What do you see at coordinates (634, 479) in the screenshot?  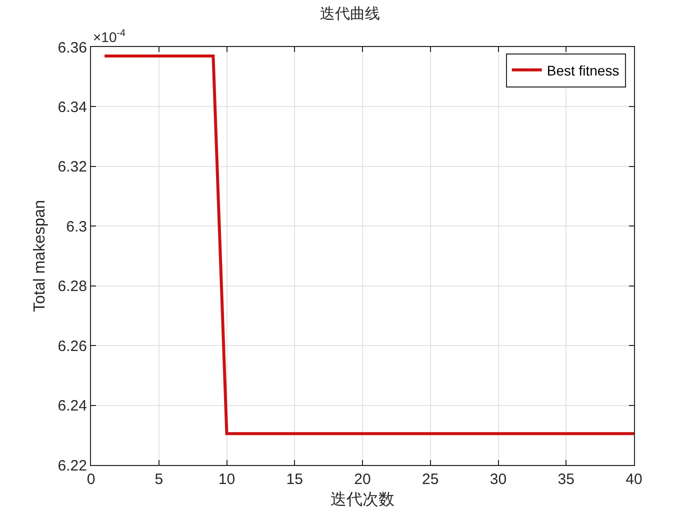 I see `x-tick-label: 40` at bounding box center [634, 479].